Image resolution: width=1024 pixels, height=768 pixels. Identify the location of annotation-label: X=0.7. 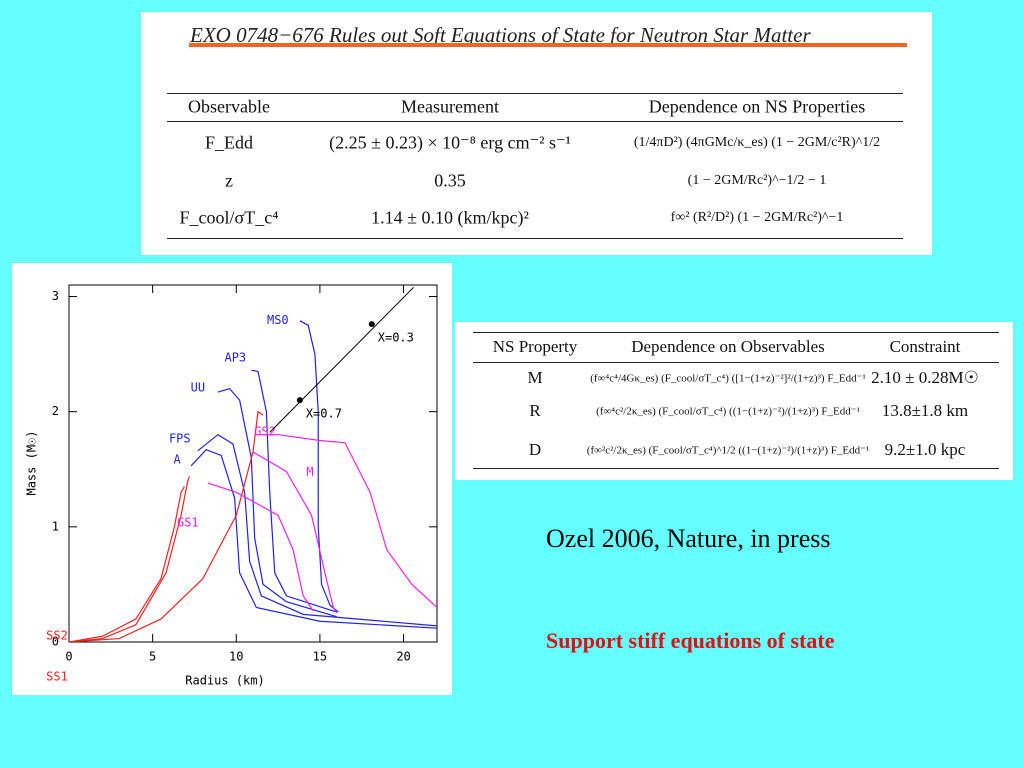
(324, 414).